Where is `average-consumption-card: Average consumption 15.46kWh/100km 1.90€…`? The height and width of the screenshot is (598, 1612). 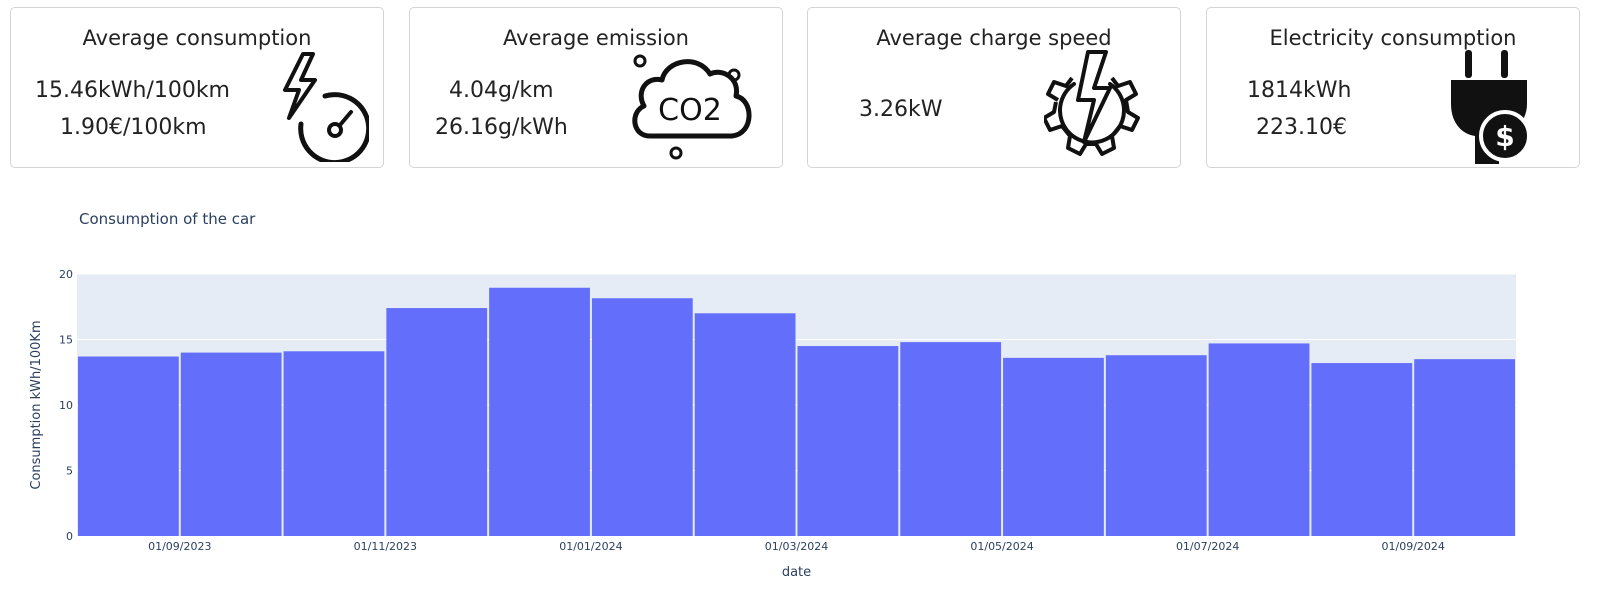 average-consumption-card: Average consumption 15.46kWh/100km 1.90€… is located at coordinates (197, 87).